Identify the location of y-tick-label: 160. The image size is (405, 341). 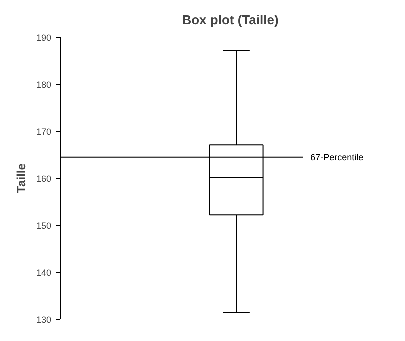
(44, 179).